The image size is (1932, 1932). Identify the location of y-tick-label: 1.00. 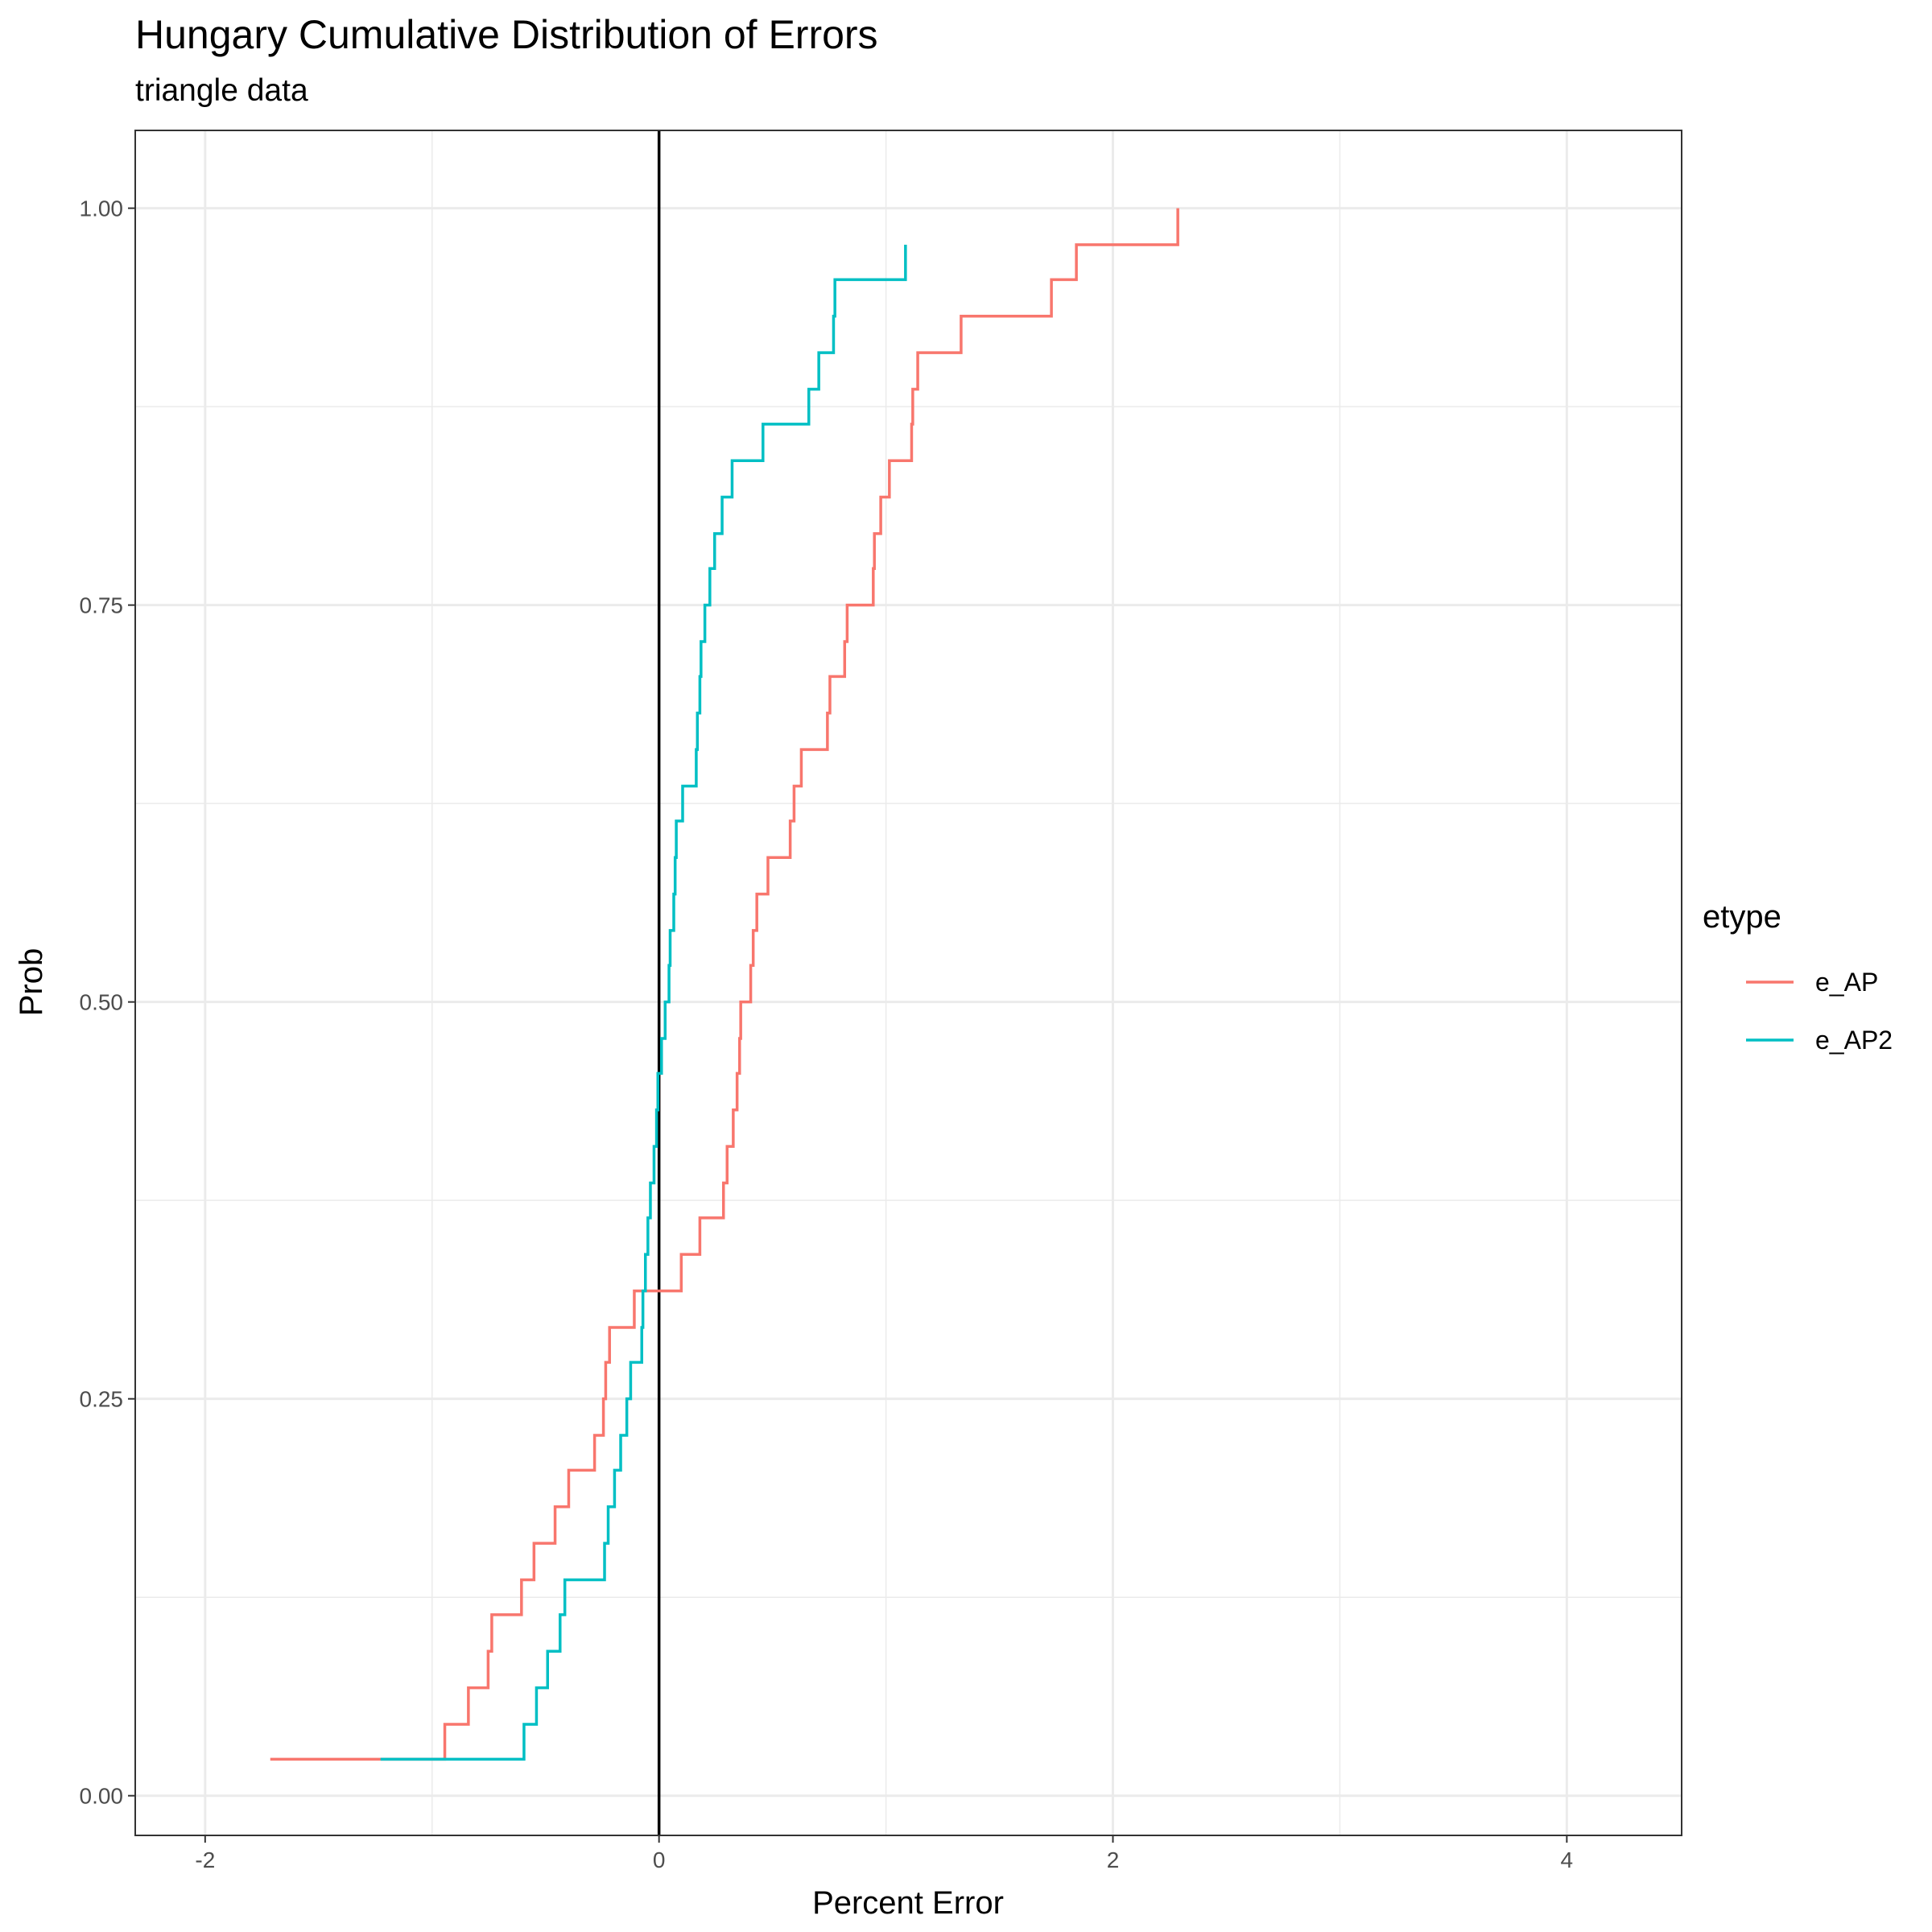
(102, 208).